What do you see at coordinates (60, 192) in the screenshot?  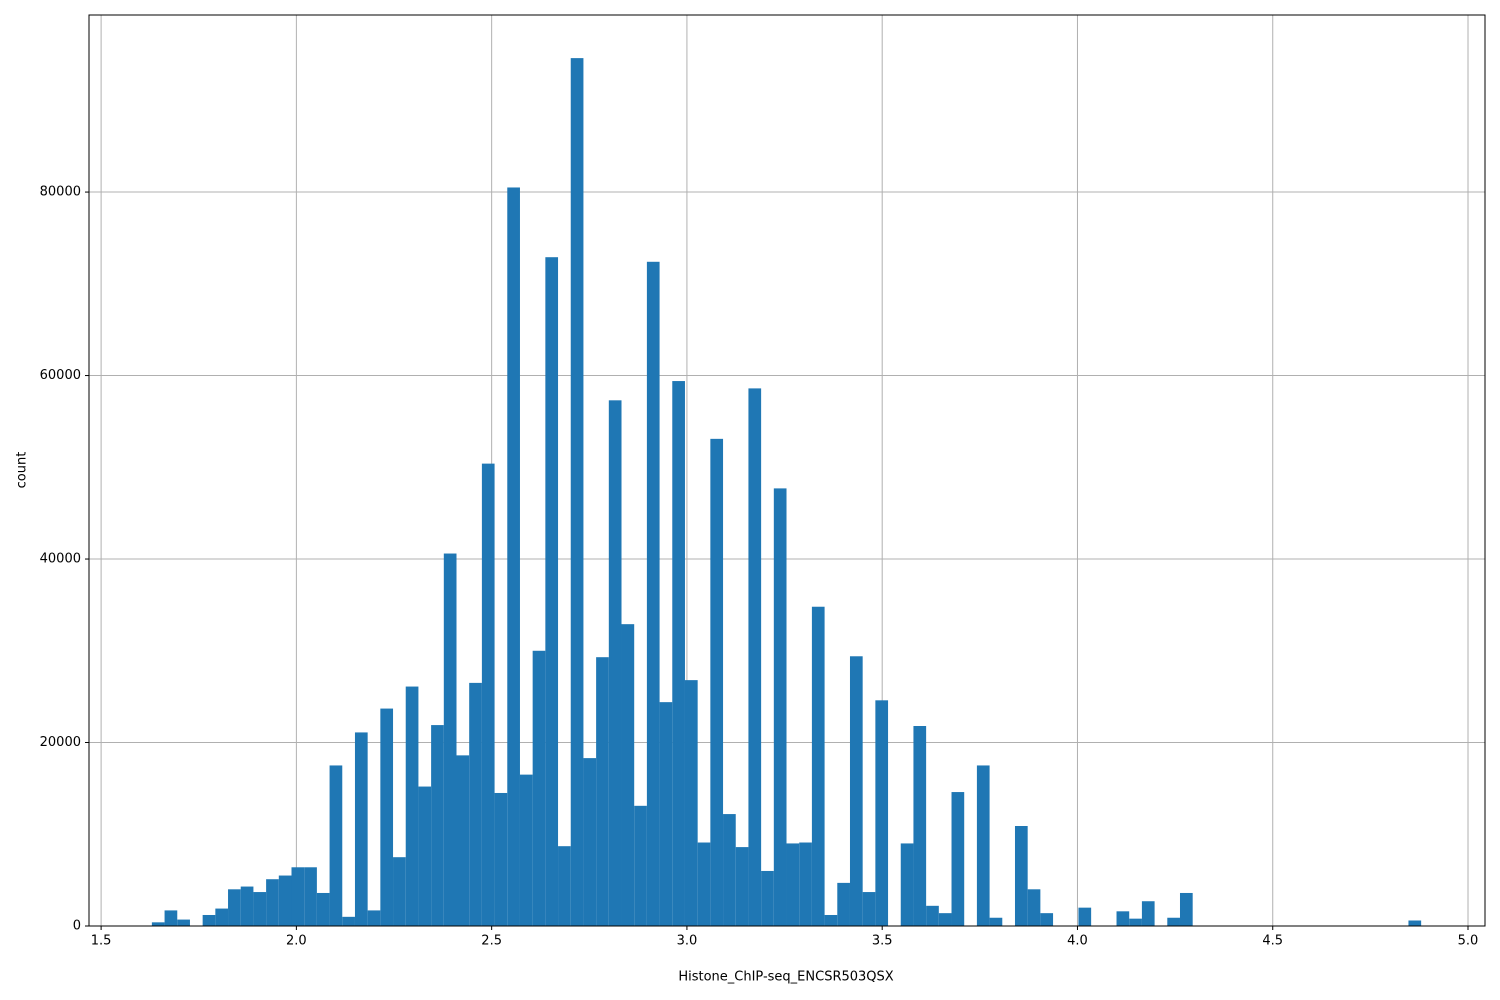 I see `y-tick-label: 80000` at bounding box center [60, 192].